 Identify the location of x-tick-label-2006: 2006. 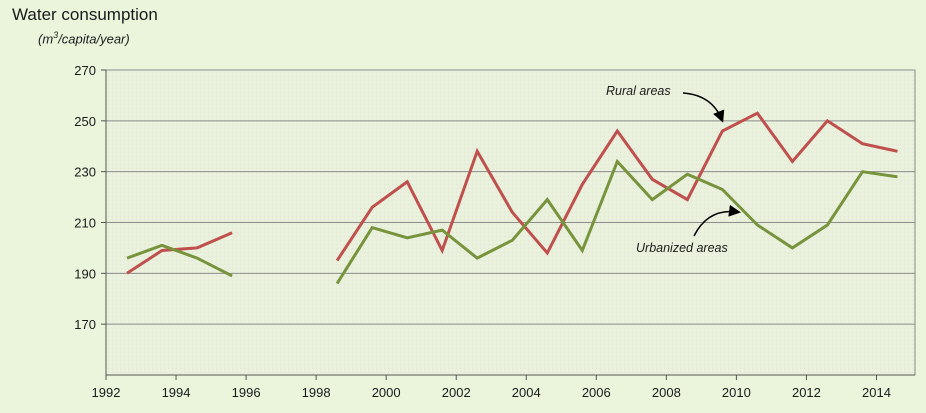
(596, 392).